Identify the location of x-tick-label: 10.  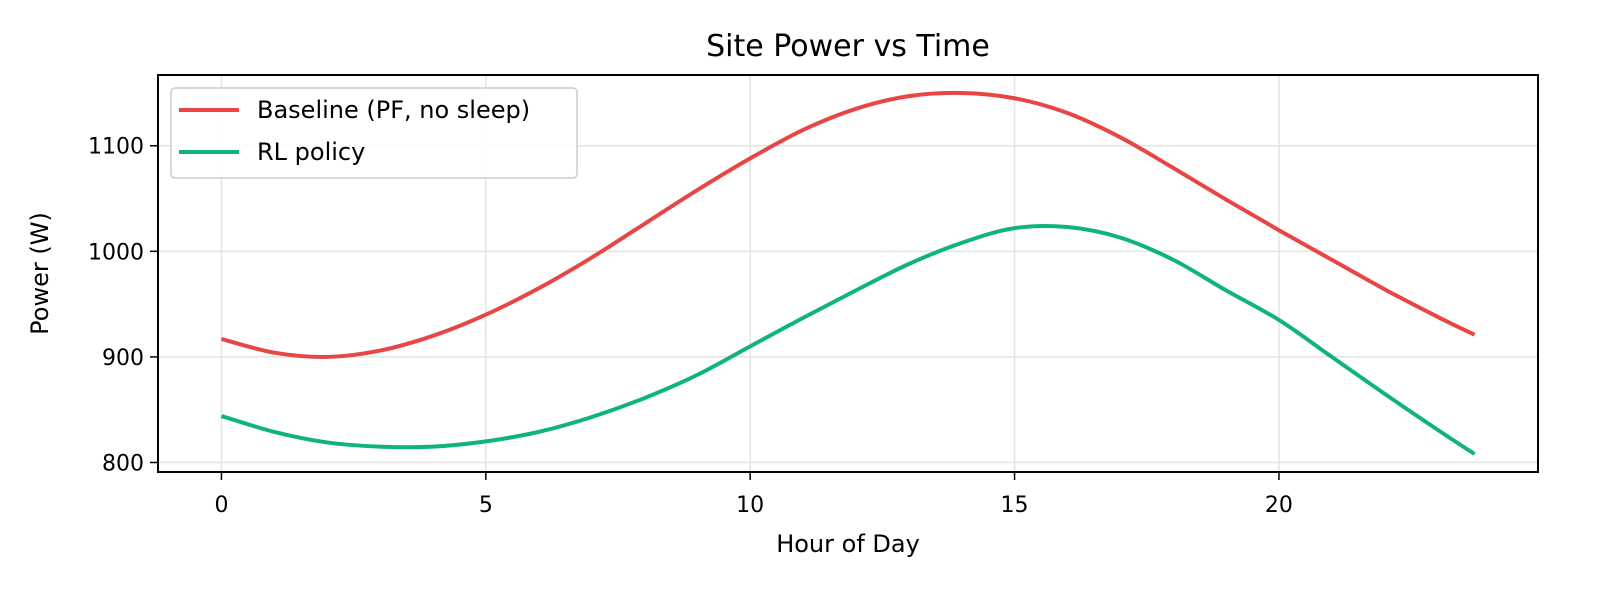
(750, 505).